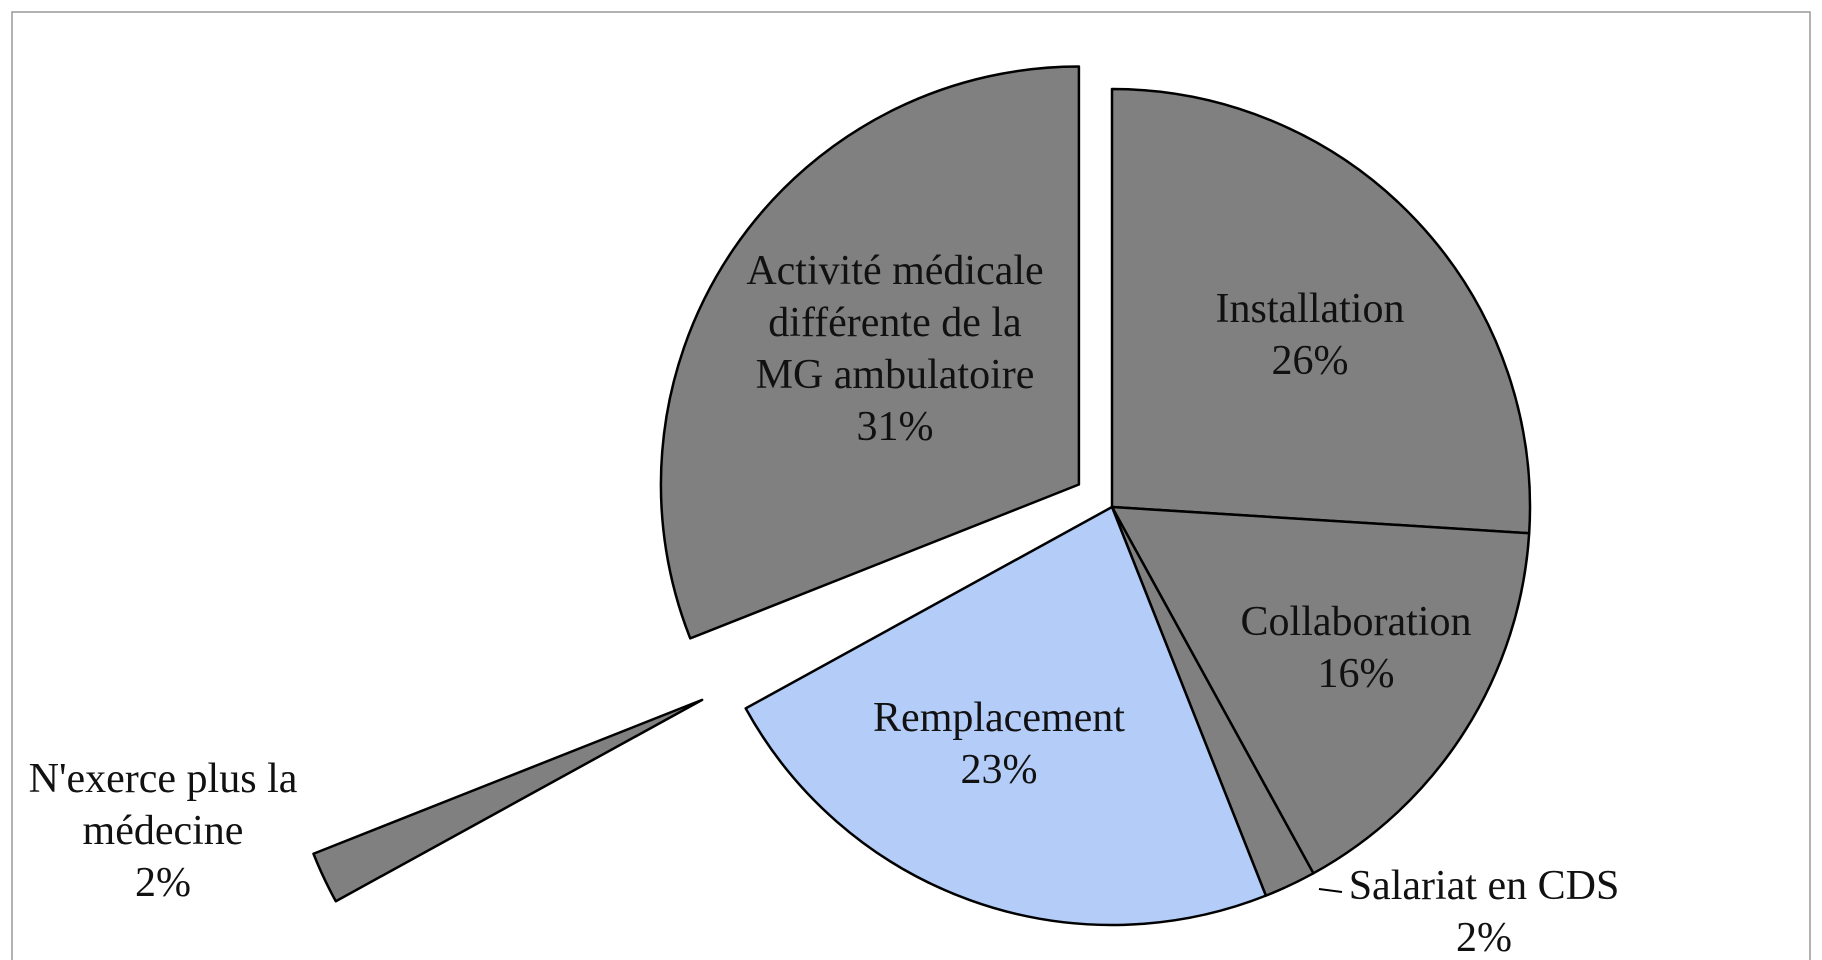 Image resolution: width=1822 pixels, height=960 pixels. What do you see at coordinates (163, 805) in the screenshot?
I see `category-label: N'exerce plus la médecine` at bounding box center [163, 805].